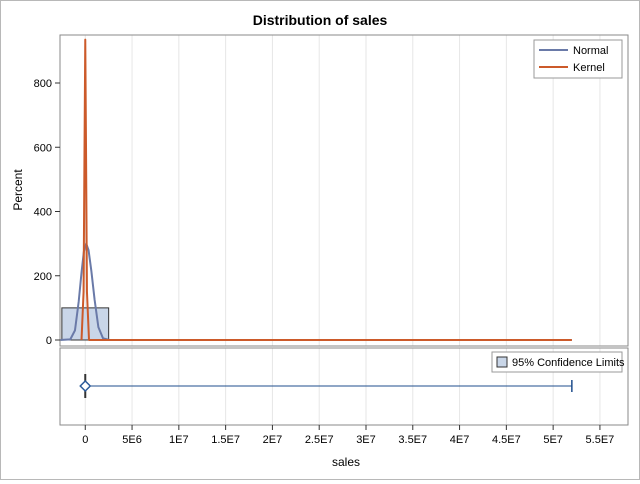  What do you see at coordinates (589, 68) in the screenshot?
I see `legend-label-kernel: Kernel` at bounding box center [589, 68].